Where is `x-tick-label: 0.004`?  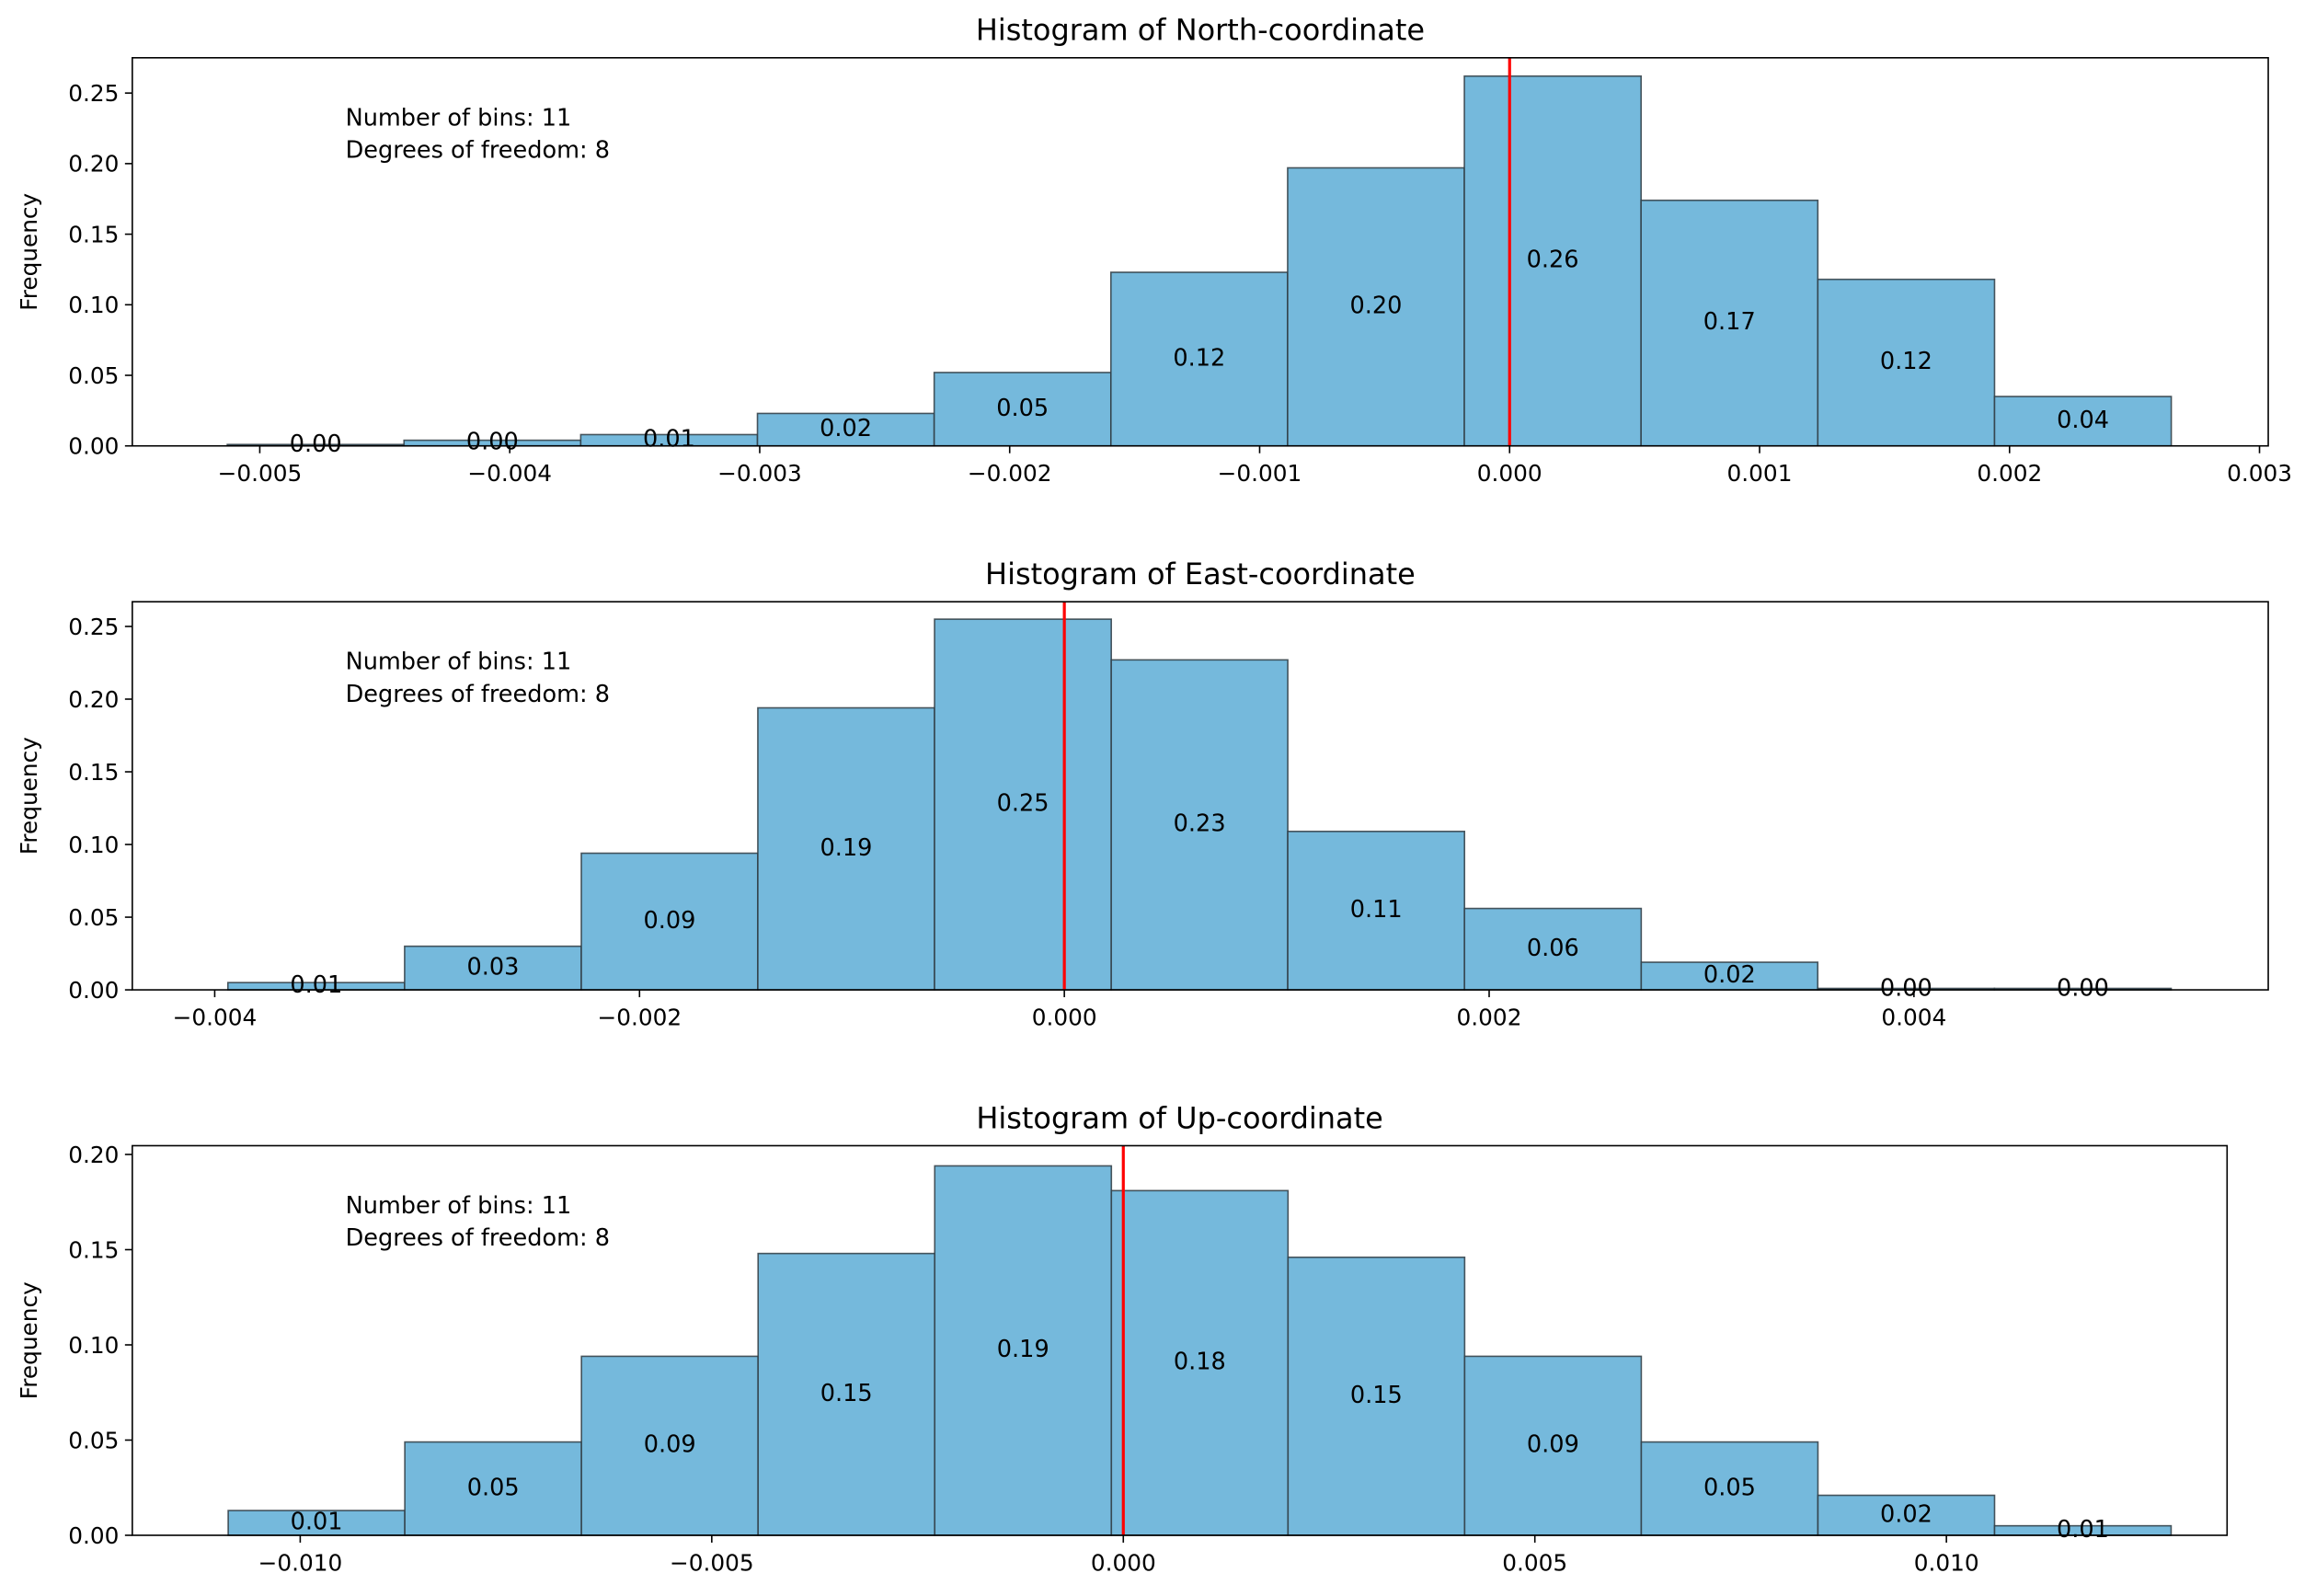
x-tick-label: 0.004 is located at coordinates (1913, 1017).